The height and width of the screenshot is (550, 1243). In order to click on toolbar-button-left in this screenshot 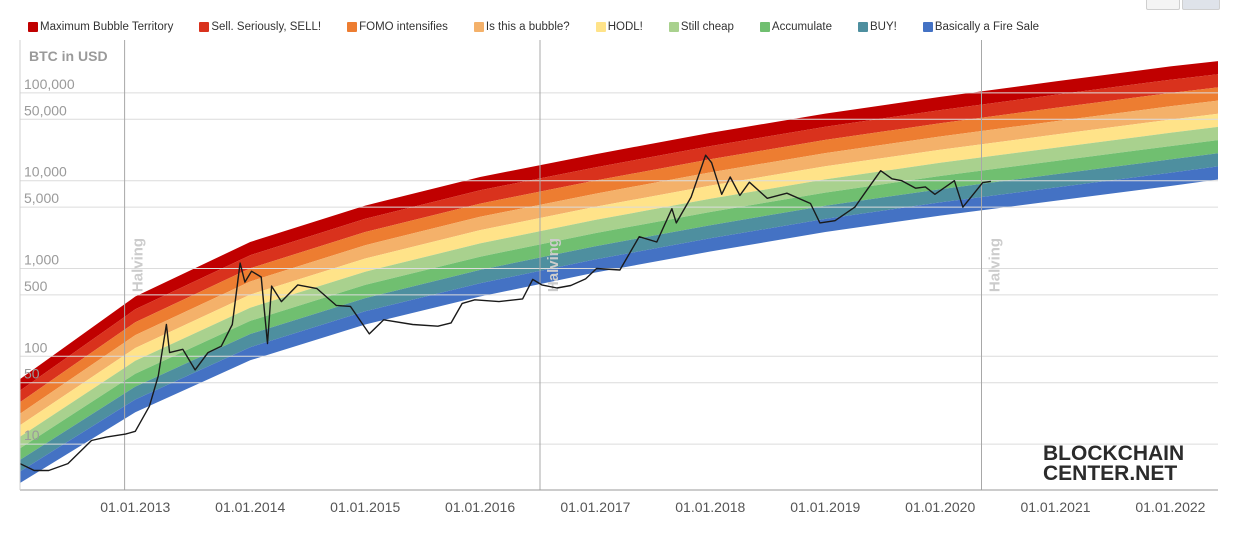, I will do `click(1163, 5)`.